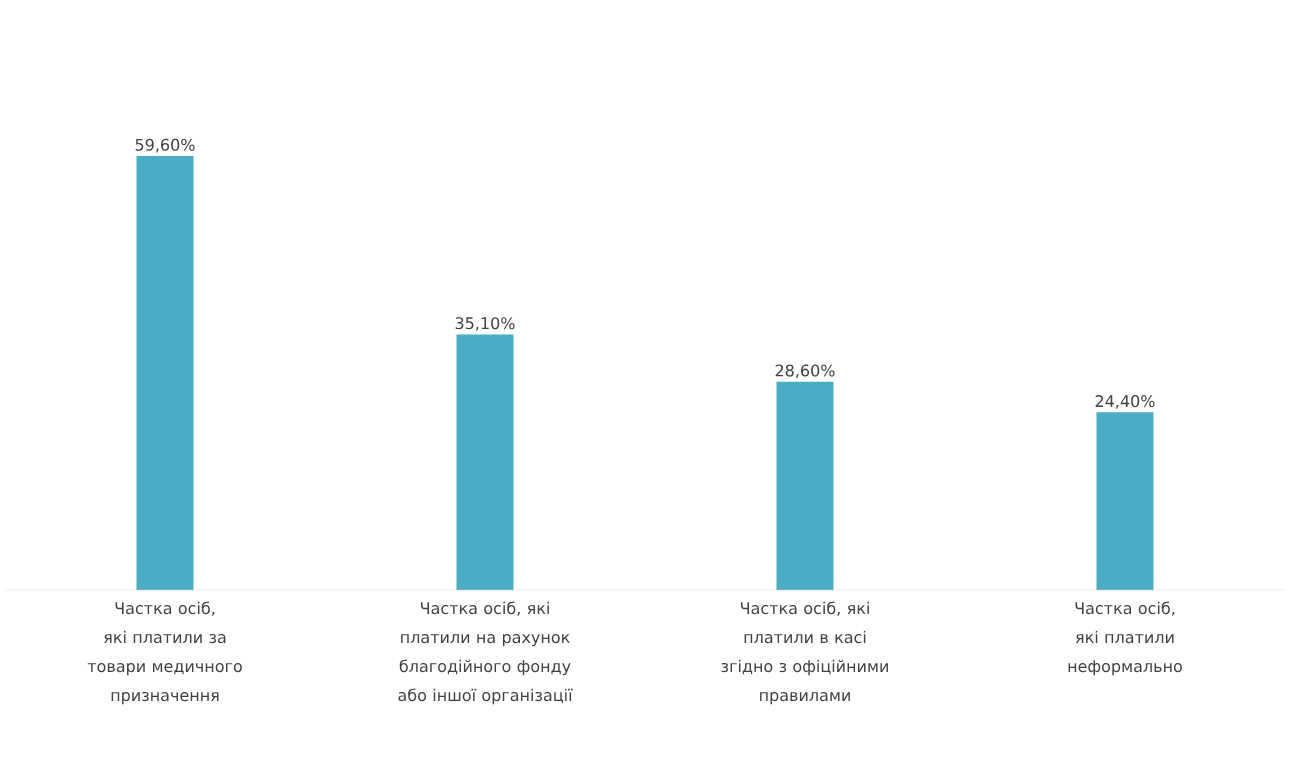  What do you see at coordinates (485, 324) in the screenshot?
I see `data-label: 35,10%` at bounding box center [485, 324].